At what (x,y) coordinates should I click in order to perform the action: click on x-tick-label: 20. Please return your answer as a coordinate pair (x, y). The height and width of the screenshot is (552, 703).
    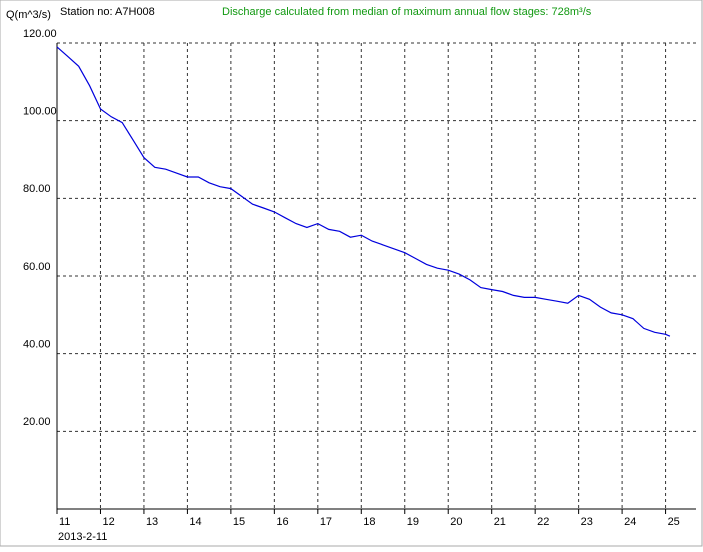
    Looking at the image, I should click on (456, 522).